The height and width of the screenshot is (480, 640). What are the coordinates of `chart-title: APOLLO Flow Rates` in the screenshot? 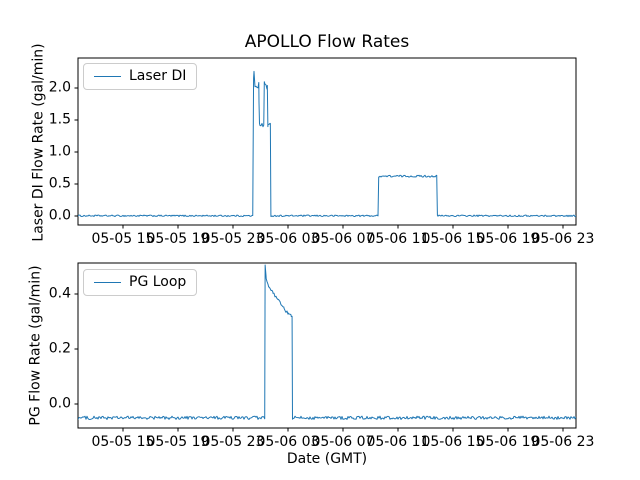 It's located at (327, 42).